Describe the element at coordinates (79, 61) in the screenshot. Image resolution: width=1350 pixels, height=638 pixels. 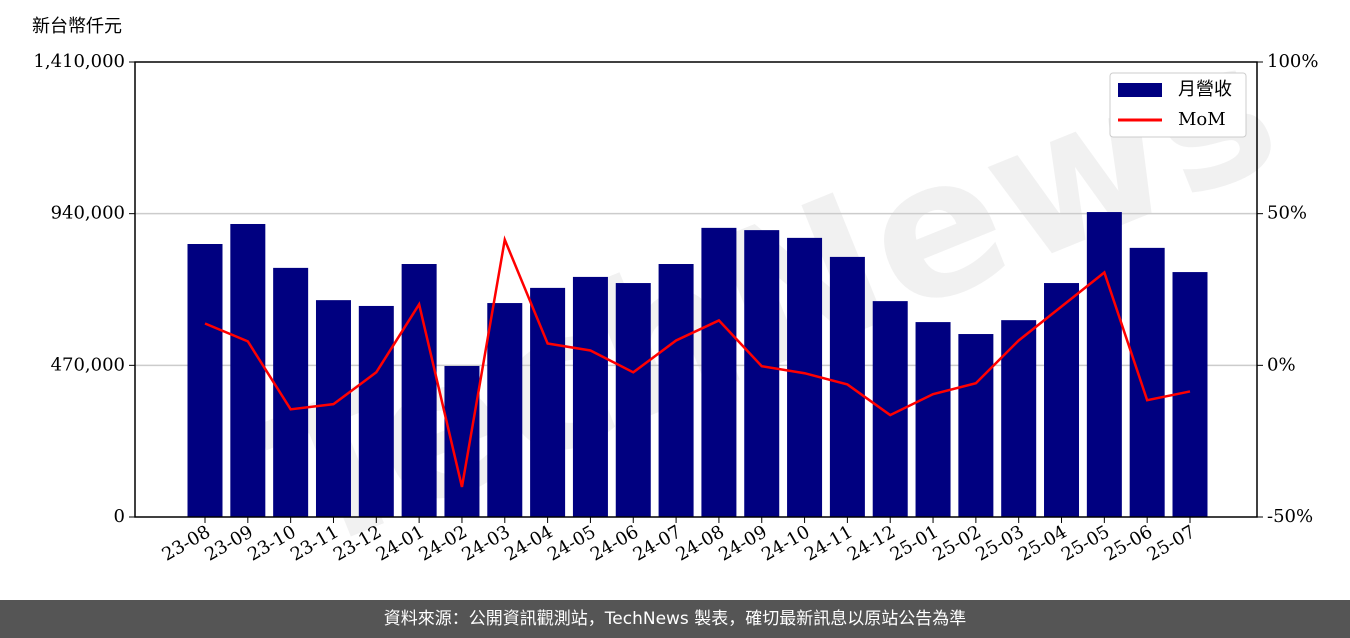
I see `y-tick-label: 1,410,000` at that location.